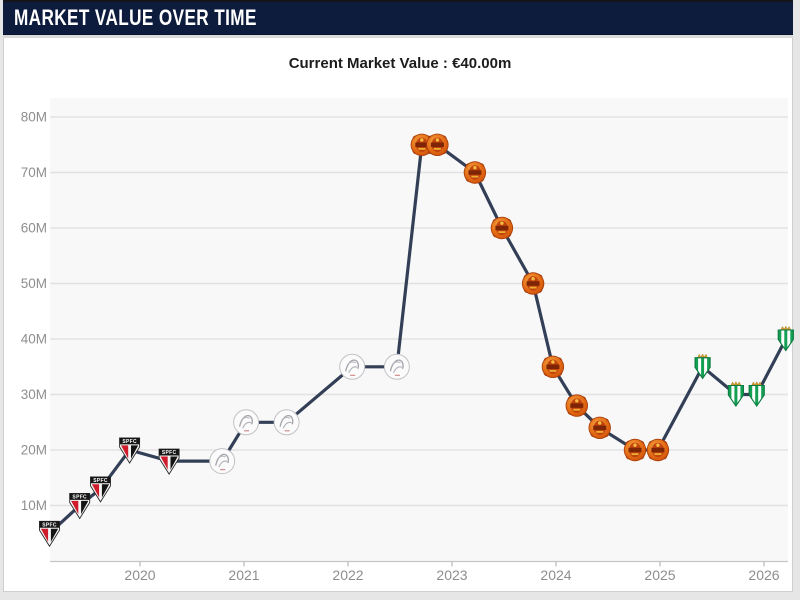 Image resolution: width=800 pixels, height=600 pixels. Describe the element at coordinates (763, 575) in the screenshot. I see `x-axis-label: 2026` at that location.